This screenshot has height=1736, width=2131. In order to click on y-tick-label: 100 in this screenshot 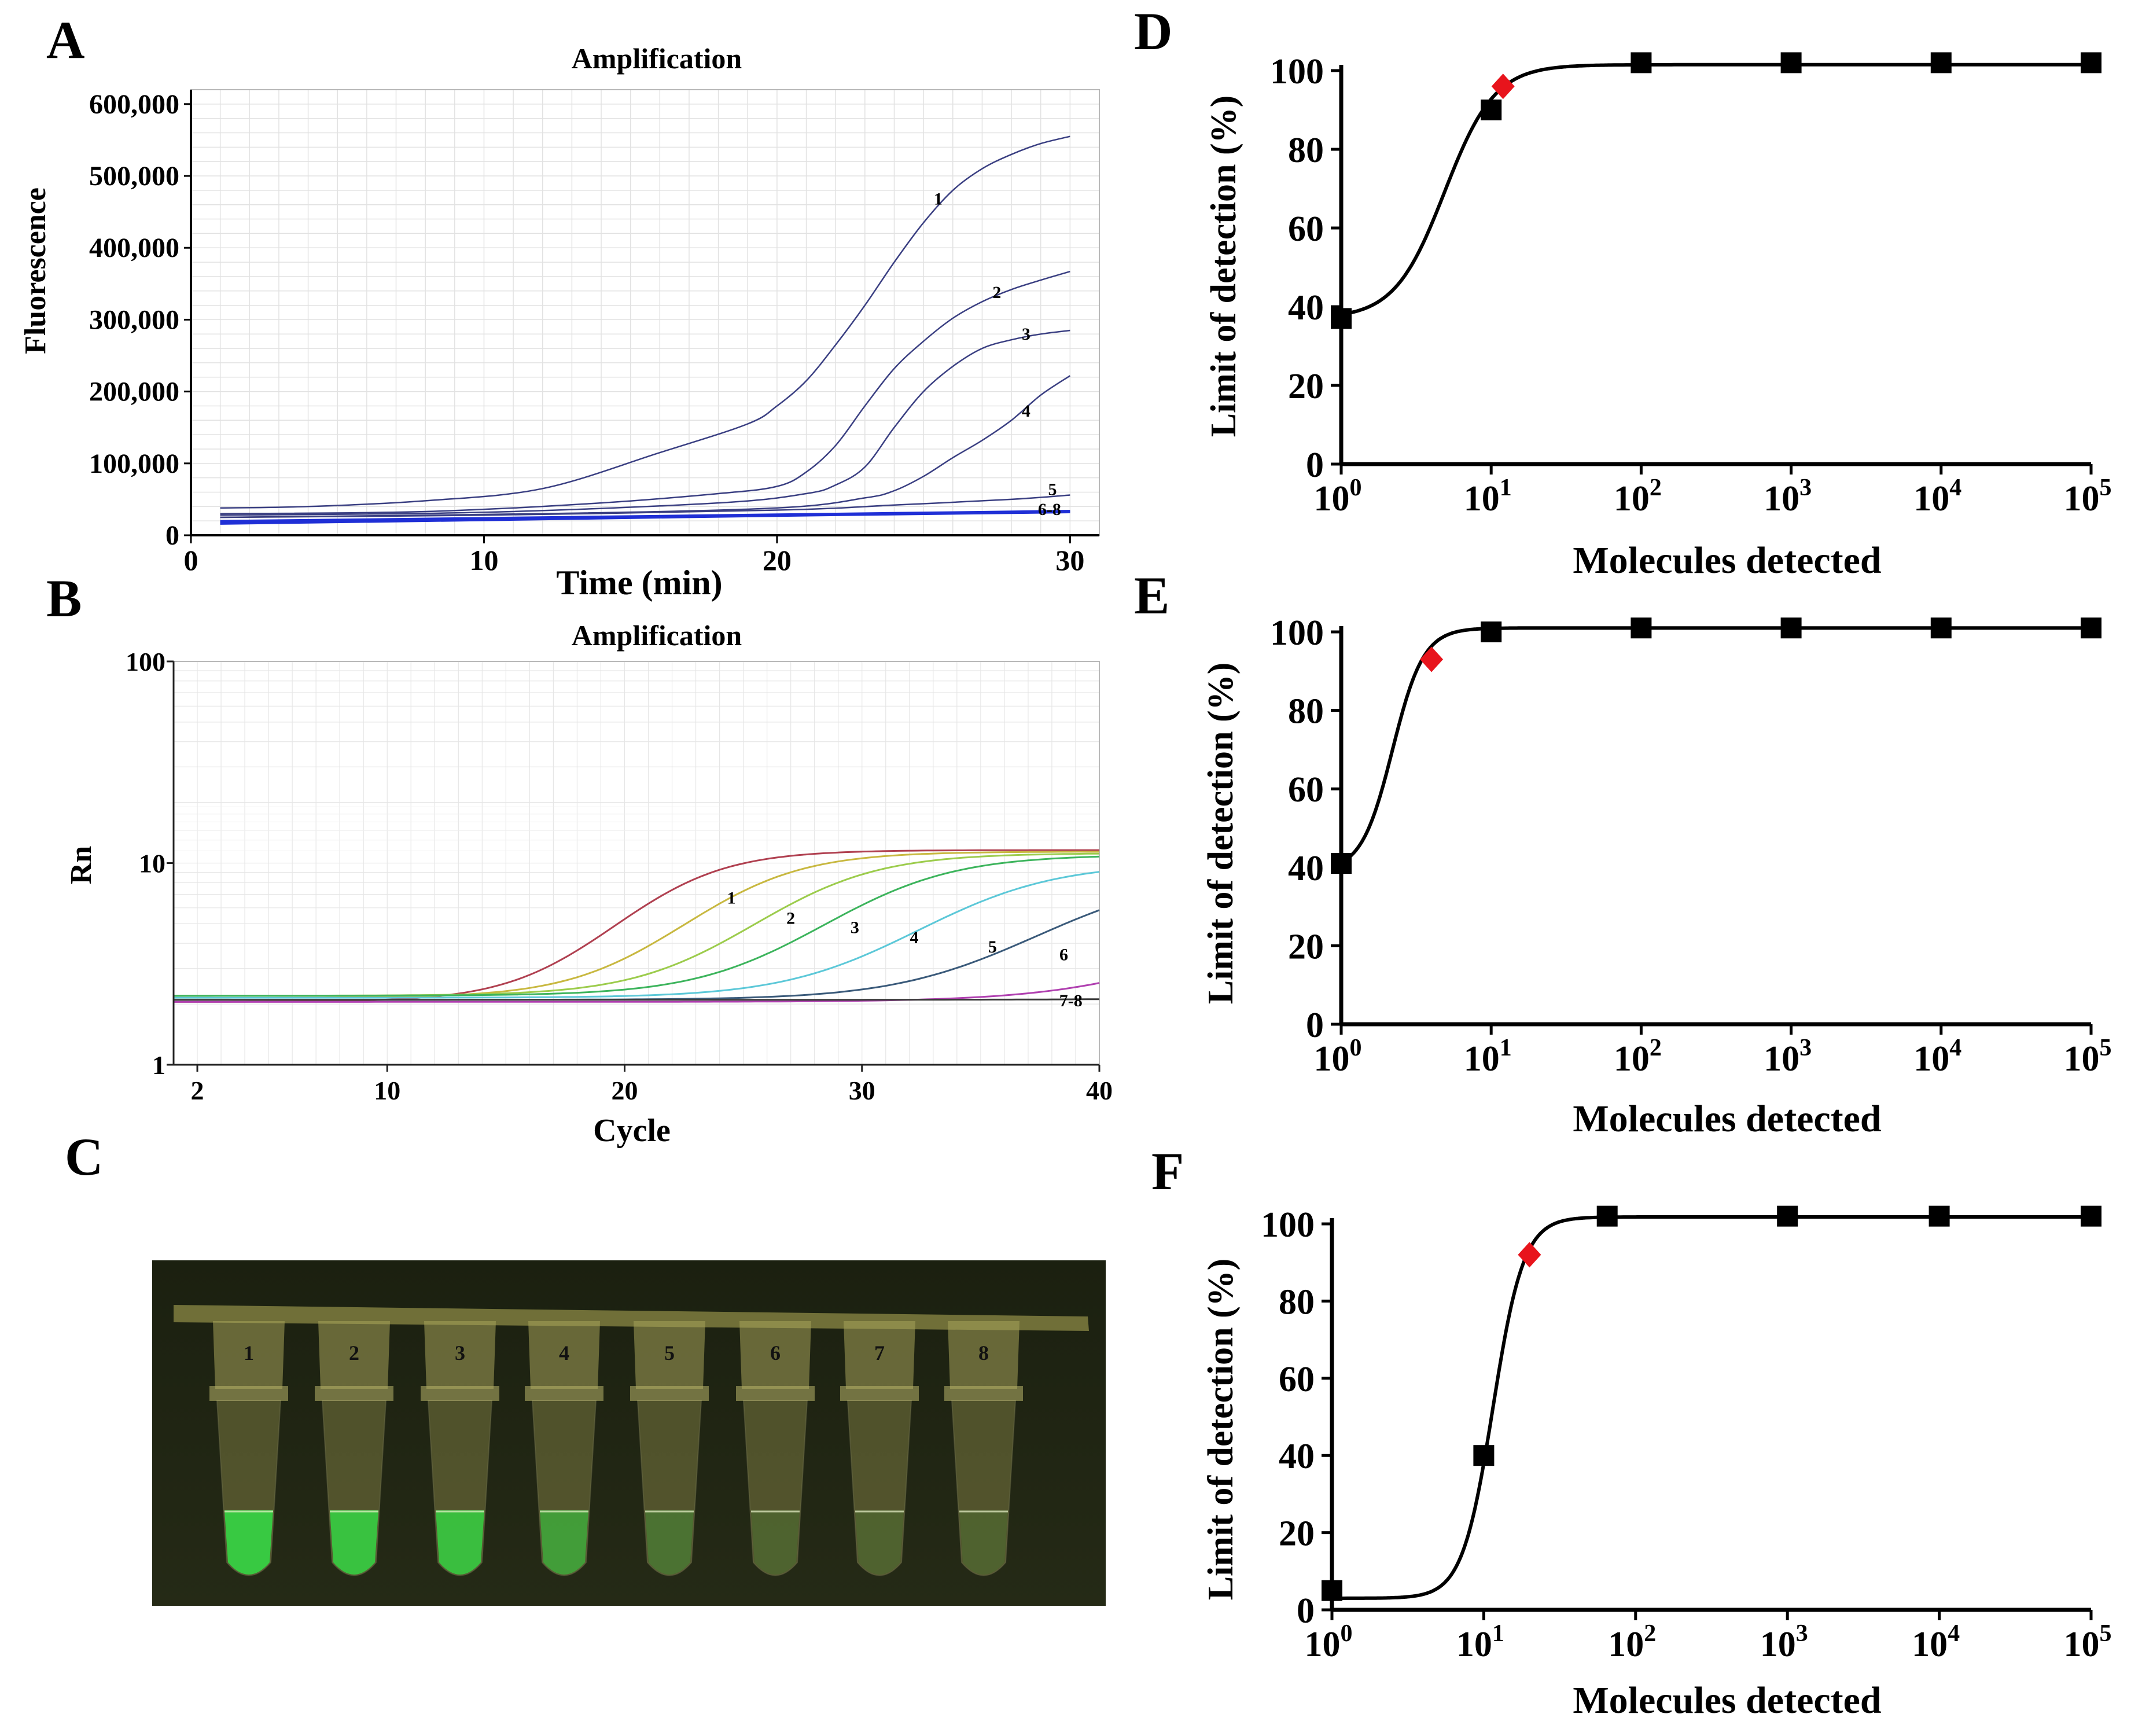, I will do `click(145, 661)`.